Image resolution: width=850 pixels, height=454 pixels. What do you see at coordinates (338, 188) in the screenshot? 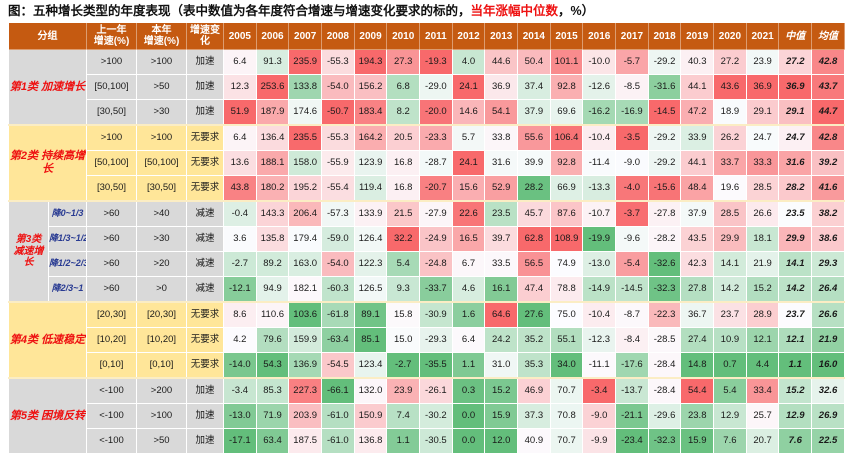
I see `value-cell: -55.4` at bounding box center [338, 188].